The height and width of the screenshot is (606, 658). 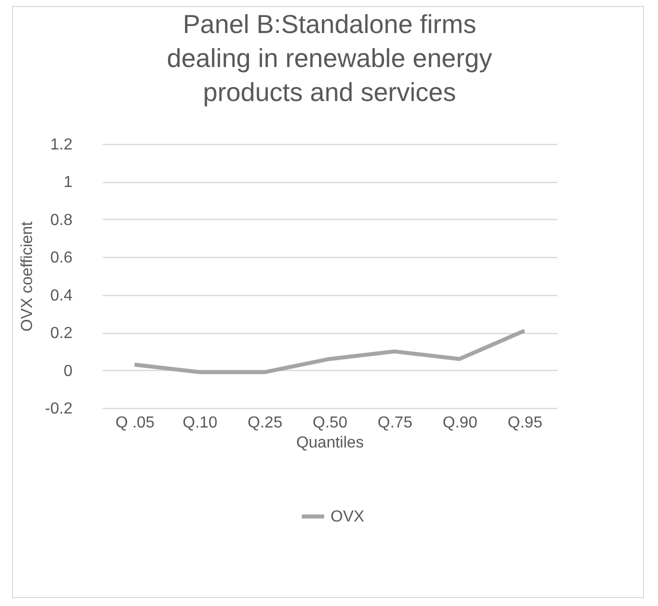 I want to click on y-tick-label: 0.6, so click(x=61, y=258).